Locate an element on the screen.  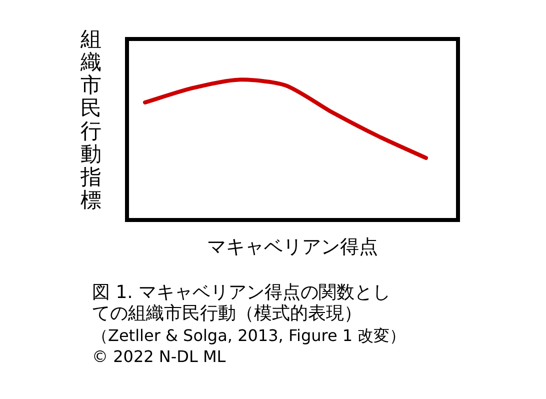
text: （Zetller & Solga, 2013, Figure 1 改変） is located at coordinates (249, 336).